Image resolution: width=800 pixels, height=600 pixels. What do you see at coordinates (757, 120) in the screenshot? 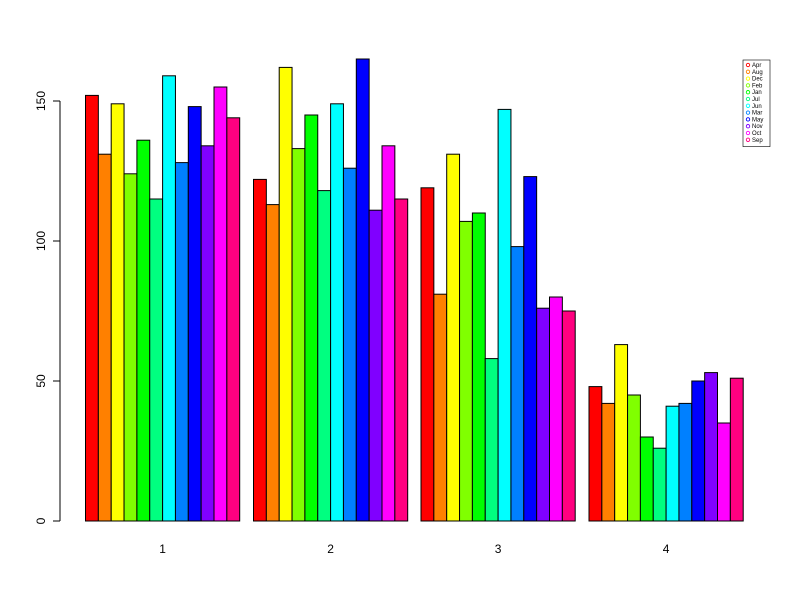
I see `legend-label-may: May` at bounding box center [757, 120].